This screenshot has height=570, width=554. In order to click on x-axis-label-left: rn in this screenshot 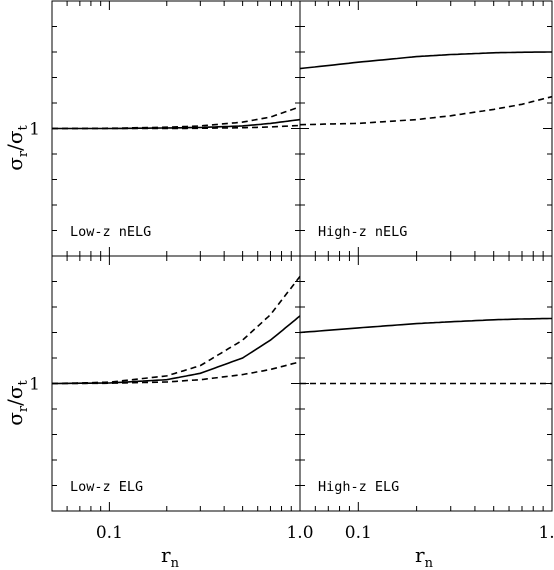, I will do `click(170, 556)`.